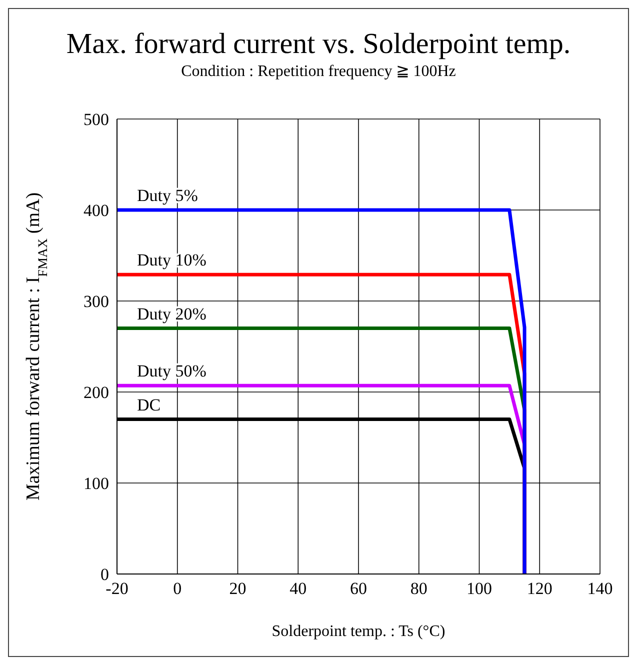 Image resolution: width=637 pixels, height=665 pixels. Describe the element at coordinates (237, 588) in the screenshot. I see `x-tick-label: 20` at that location.